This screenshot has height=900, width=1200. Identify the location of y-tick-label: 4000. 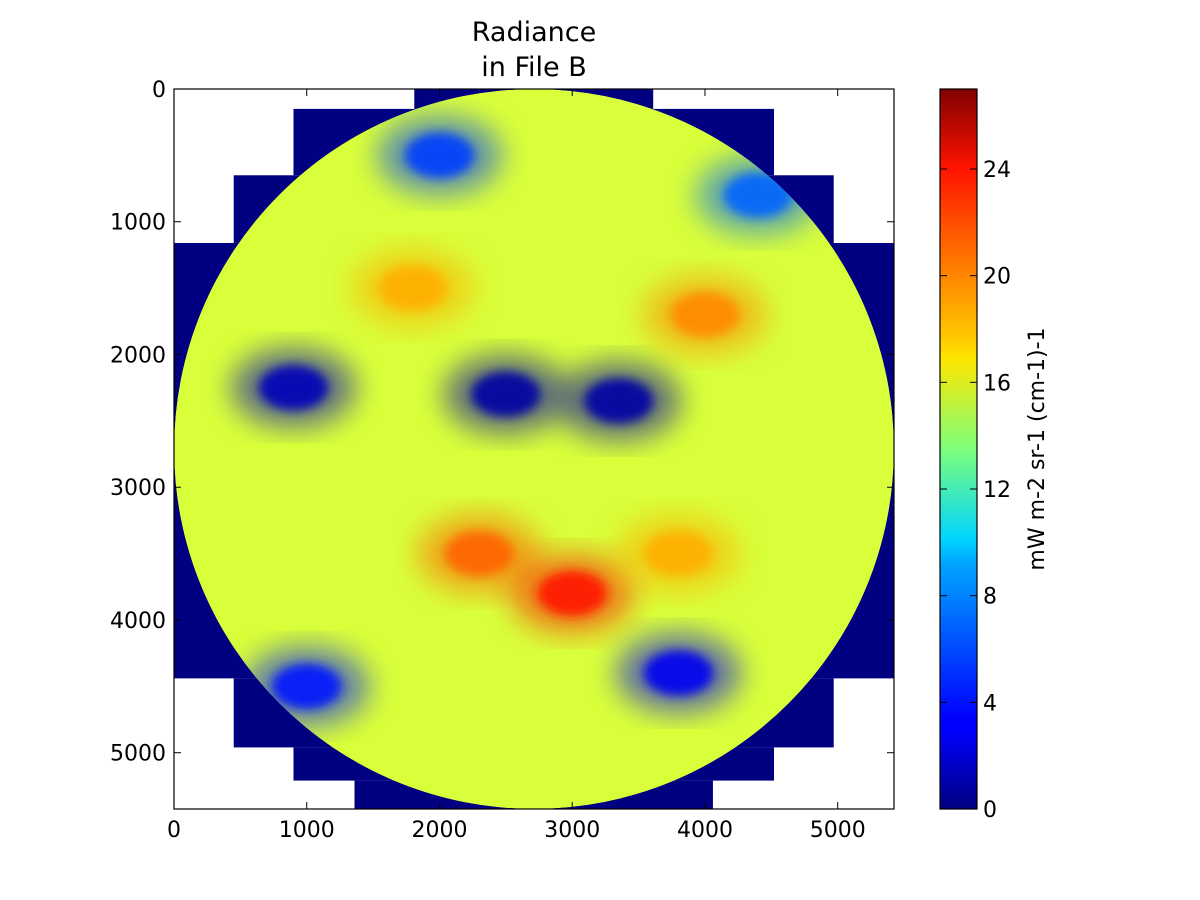
(138, 621).